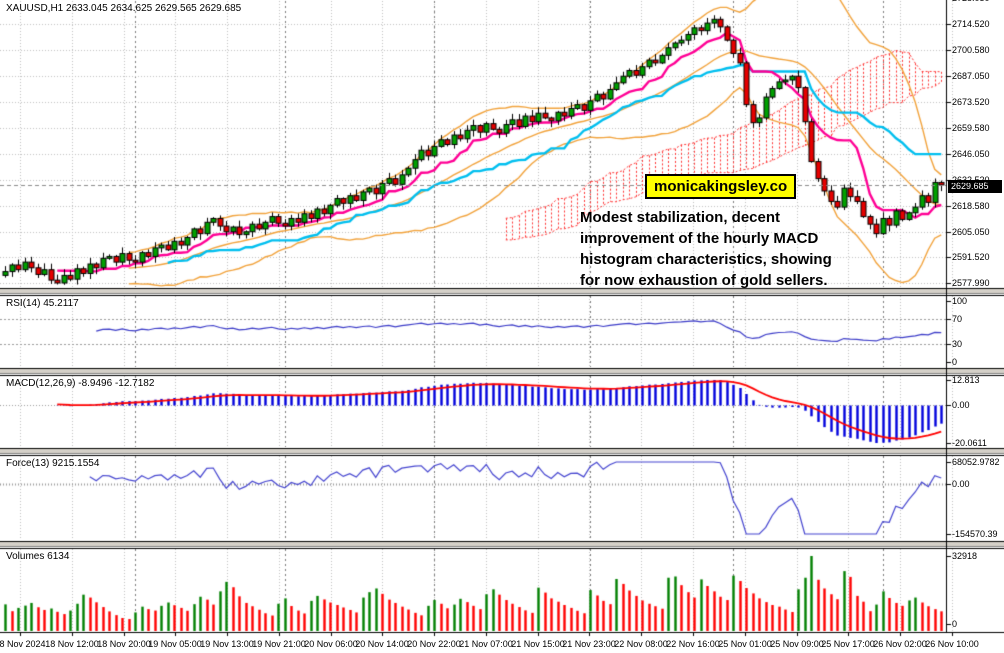 The width and height of the screenshot is (1004, 653). What do you see at coordinates (975, 316) in the screenshot?
I see `price-axis` at bounding box center [975, 316].